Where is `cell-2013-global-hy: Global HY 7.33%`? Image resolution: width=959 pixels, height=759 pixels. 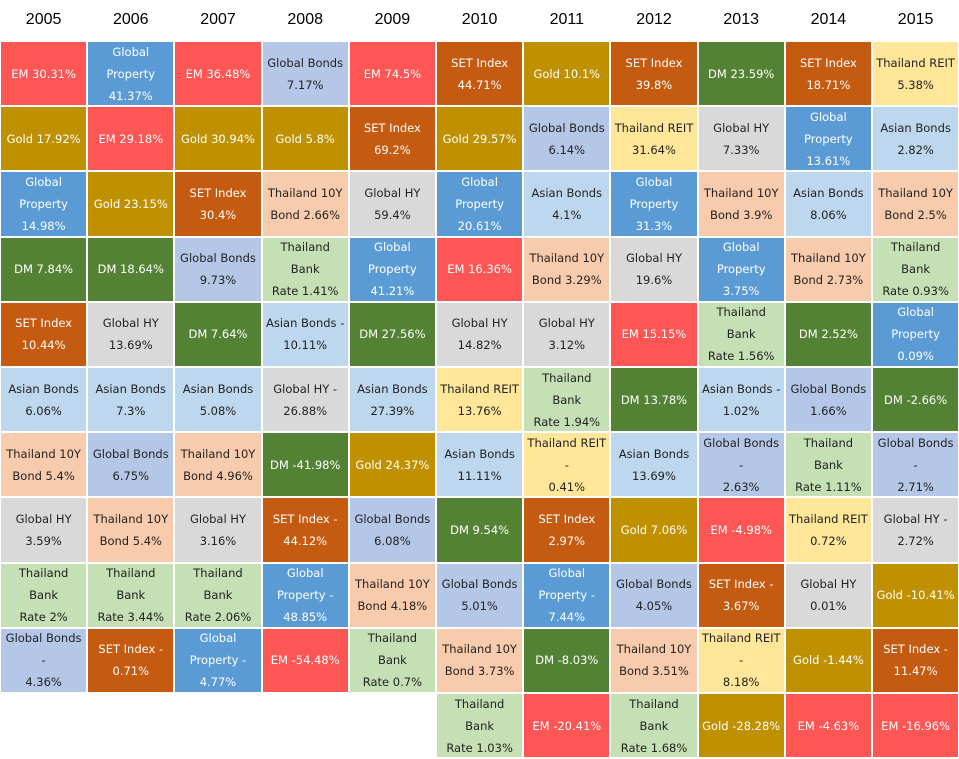
cell-2013-global-hy: Global HY 7.33% is located at coordinates (741, 139).